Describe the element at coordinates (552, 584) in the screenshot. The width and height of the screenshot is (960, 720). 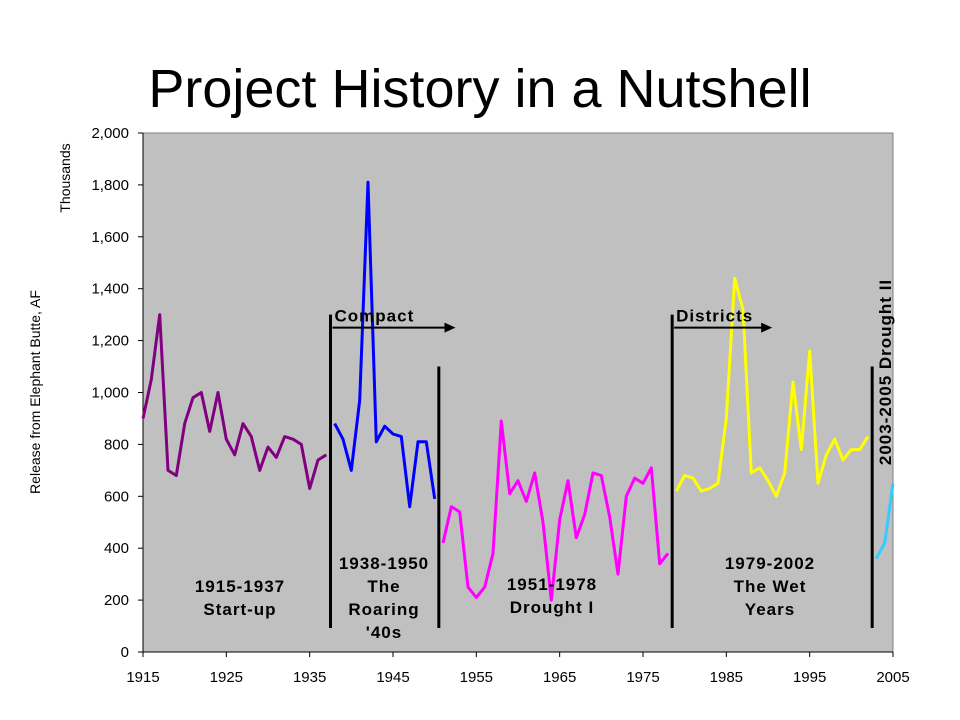
I see `annotation-line: 1951-1978` at that location.